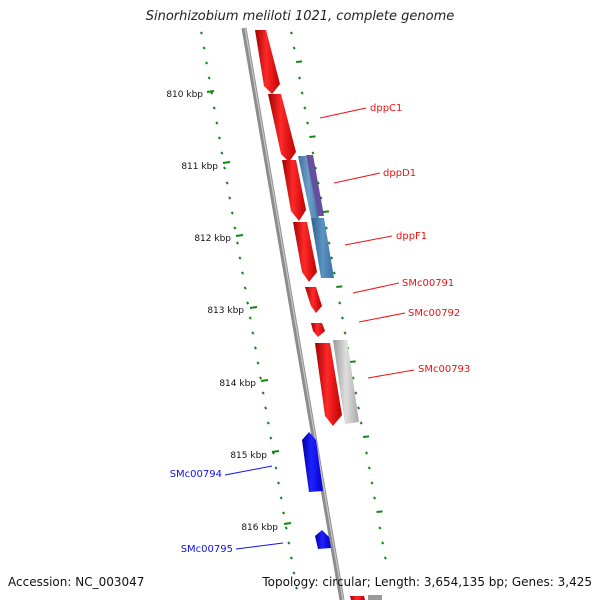 The image size is (600, 600). What do you see at coordinates (399, 173) in the screenshot?
I see `gene-label-dppD1: dppD1` at bounding box center [399, 173].